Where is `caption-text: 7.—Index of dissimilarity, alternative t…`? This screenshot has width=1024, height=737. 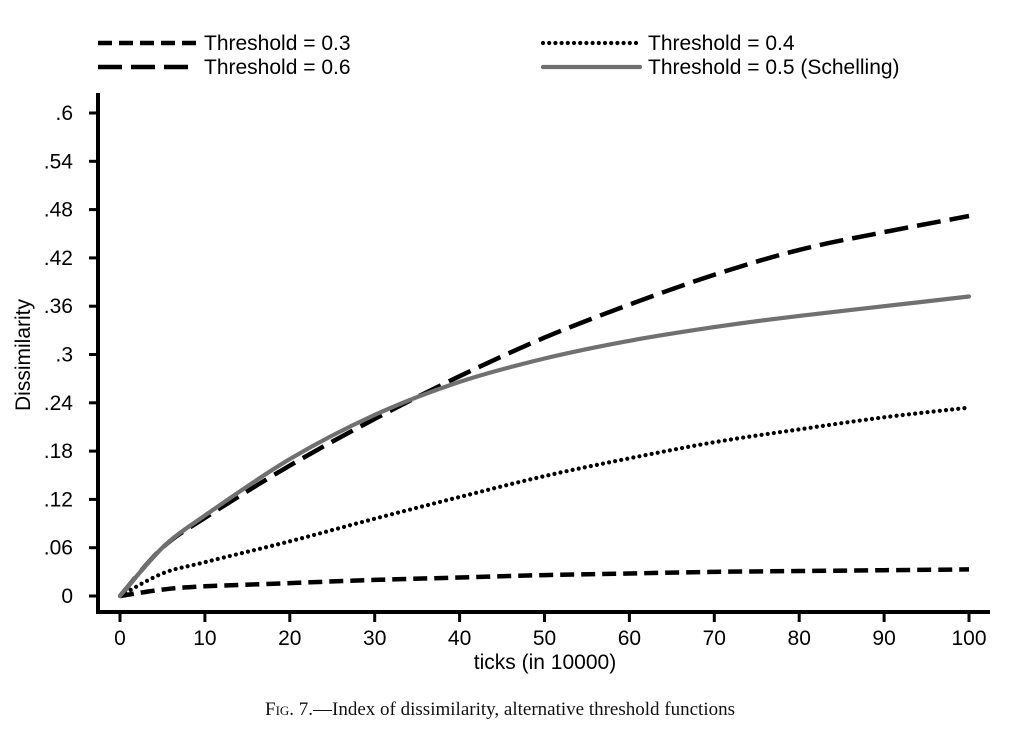
caption-text: 7.—Index of dissimilarity, alternative t… is located at coordinates (514, 709).